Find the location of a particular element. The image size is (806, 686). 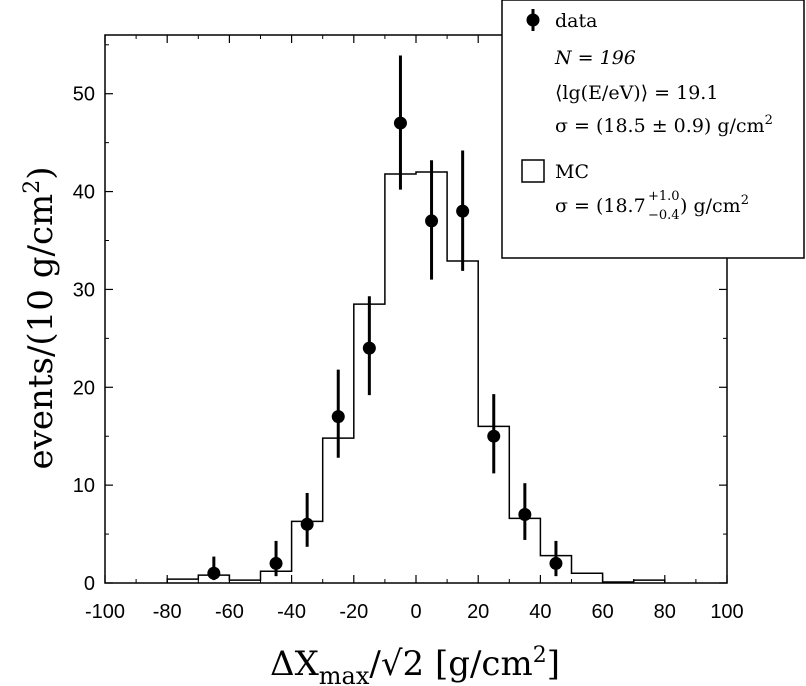

legend-mc-swatch is located at coordinates (533, 171).